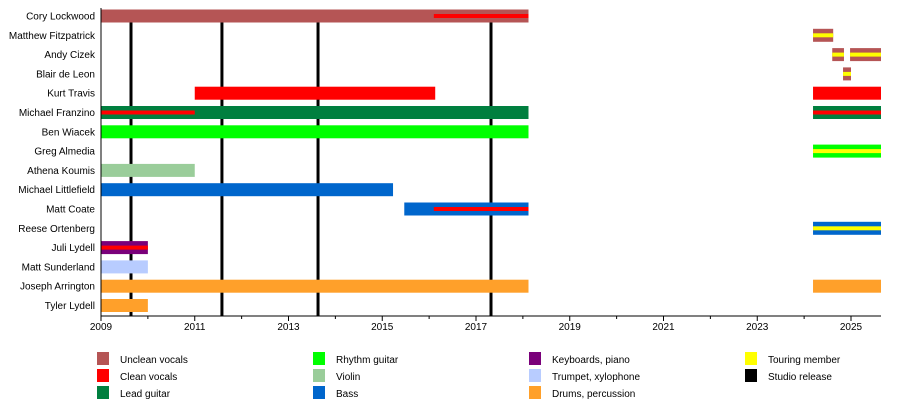 The width and height of the screenshot is (900, 405). Describe the element at coordinates (288, 327) in the screenshot. I see `x-tick-label: 2013` at that location.